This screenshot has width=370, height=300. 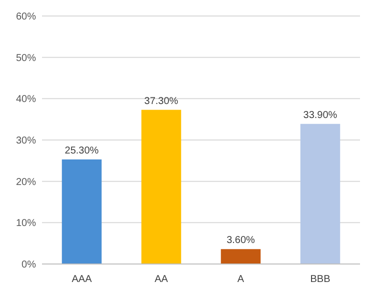 What do you see at coordinates (161, 279) in the screenshot?
I see `x-tick-label: AA` at bounding box center [161, 279].